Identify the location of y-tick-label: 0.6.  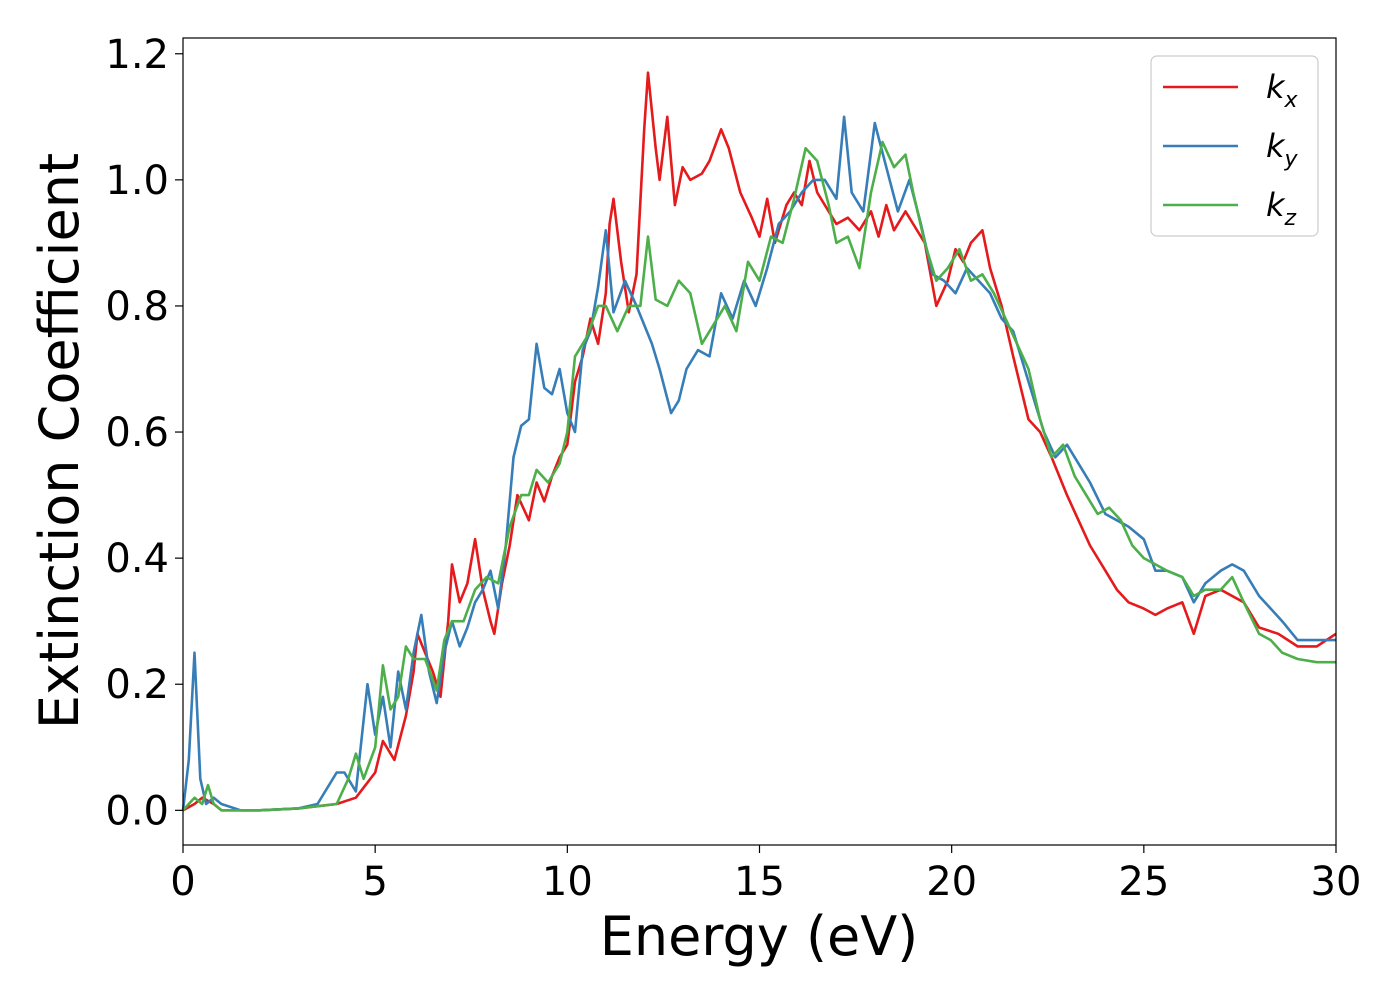
(137, 433).